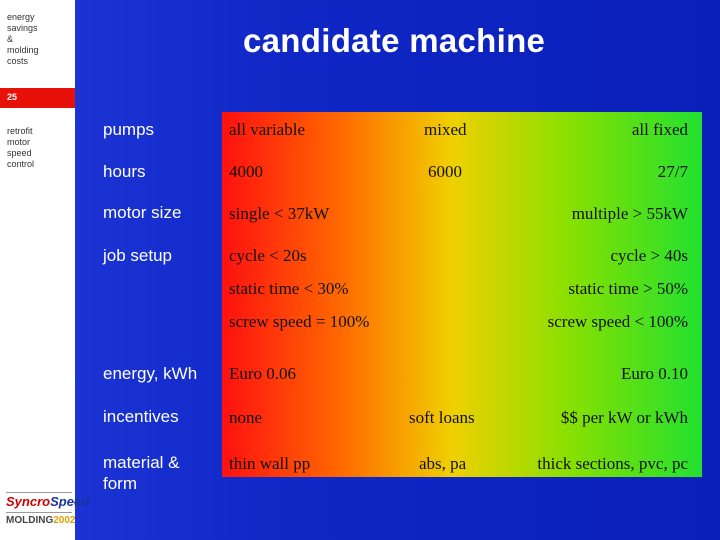 The image size is (720, 540). What do you see at coordinates (19, 142) in the screenshot?
I see `section-line-2: motor` at bounding box center [19, 142].